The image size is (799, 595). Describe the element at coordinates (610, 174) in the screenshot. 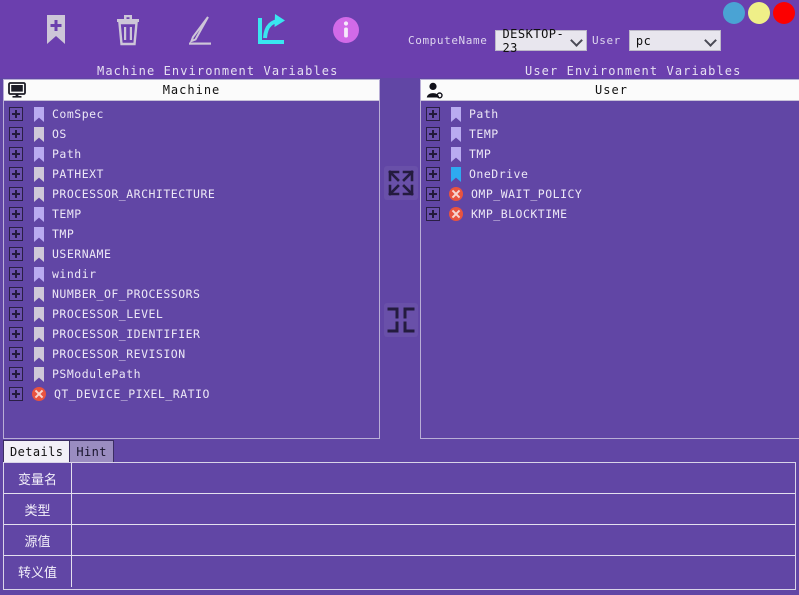

I see `variable-row: OneDrive` at that location.